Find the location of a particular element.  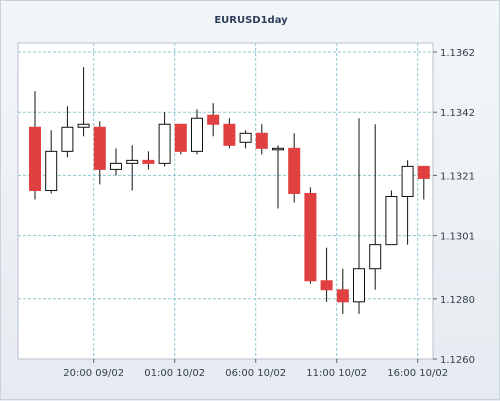

chart-title: EURUSD1day is located at coordinates (251, 20).